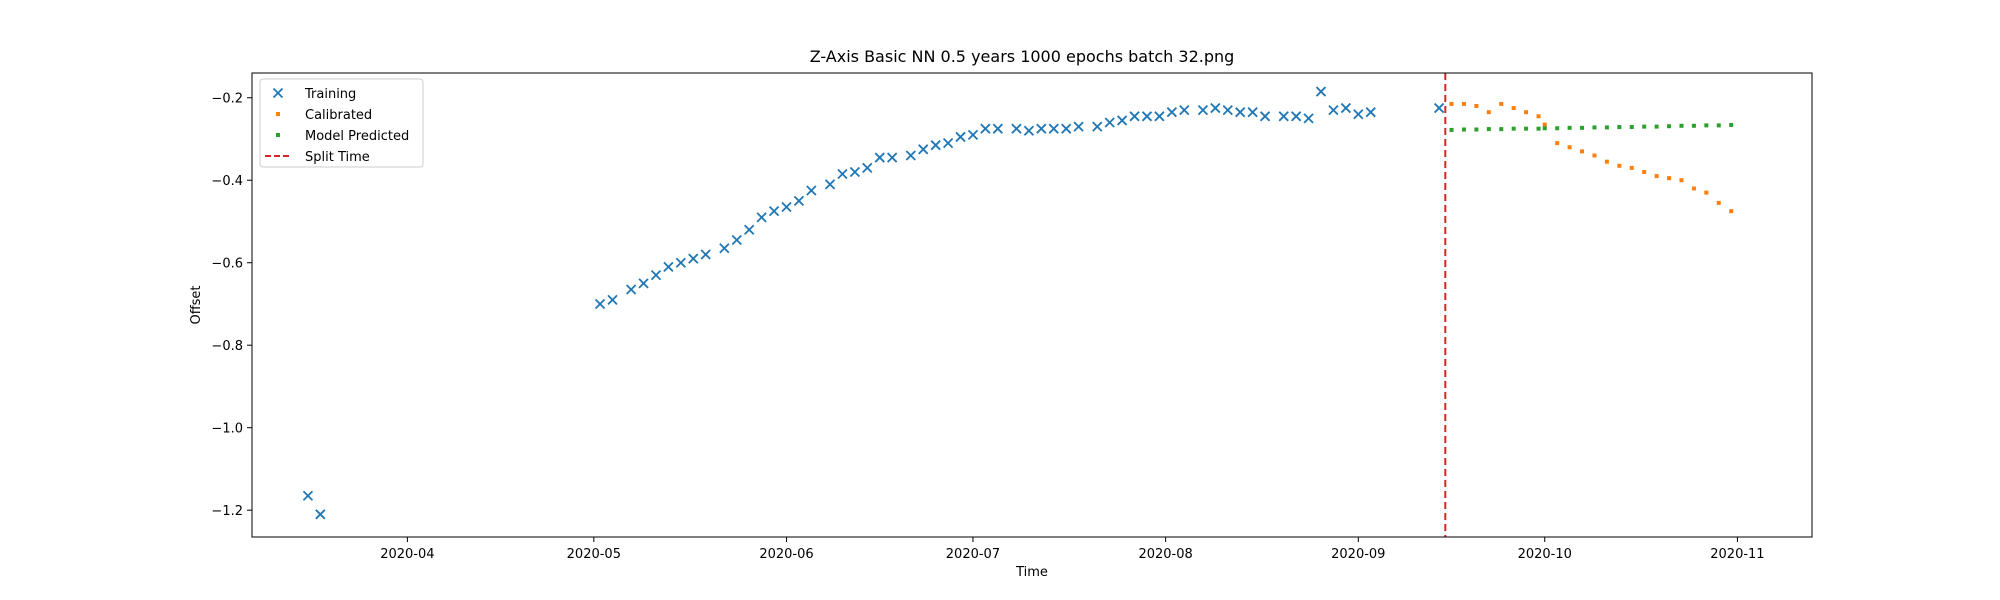 The height and width of the screenshot is (600, 2000). Describe the element at coordinates (227, 99) in the screenshot. I see `y-tick-label: −0.2` at that location.